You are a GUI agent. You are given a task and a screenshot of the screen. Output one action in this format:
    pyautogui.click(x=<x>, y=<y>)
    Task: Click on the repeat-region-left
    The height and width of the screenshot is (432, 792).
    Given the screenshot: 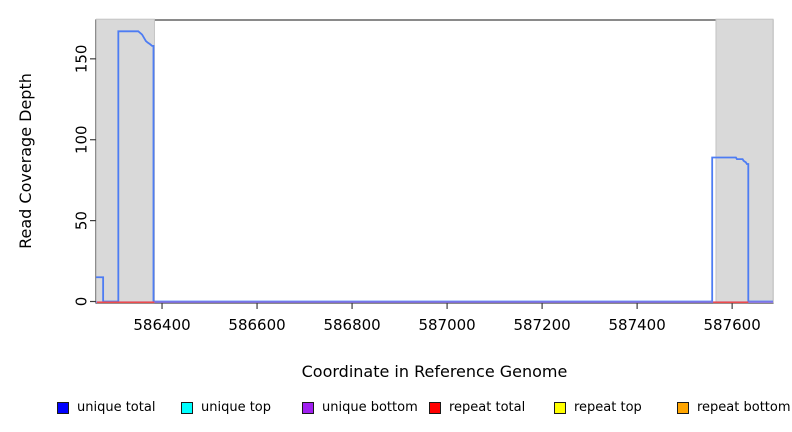 What is the action you would take?
    pyautogui.click(x=125, y=160)
    